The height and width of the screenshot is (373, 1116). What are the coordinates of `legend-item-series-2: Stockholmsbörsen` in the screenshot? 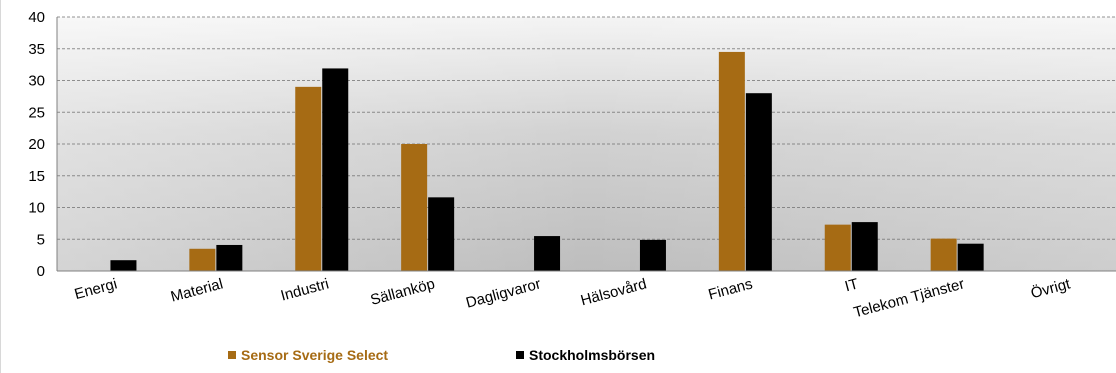 It's located at (585, 355).